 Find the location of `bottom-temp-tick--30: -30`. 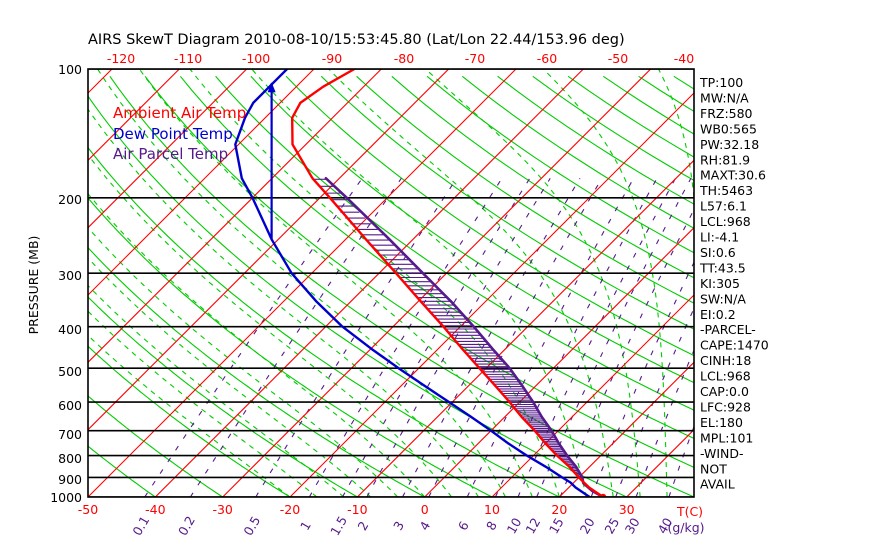

bottom-temp-tick--30: -30 is located at coordinates (222, 509).